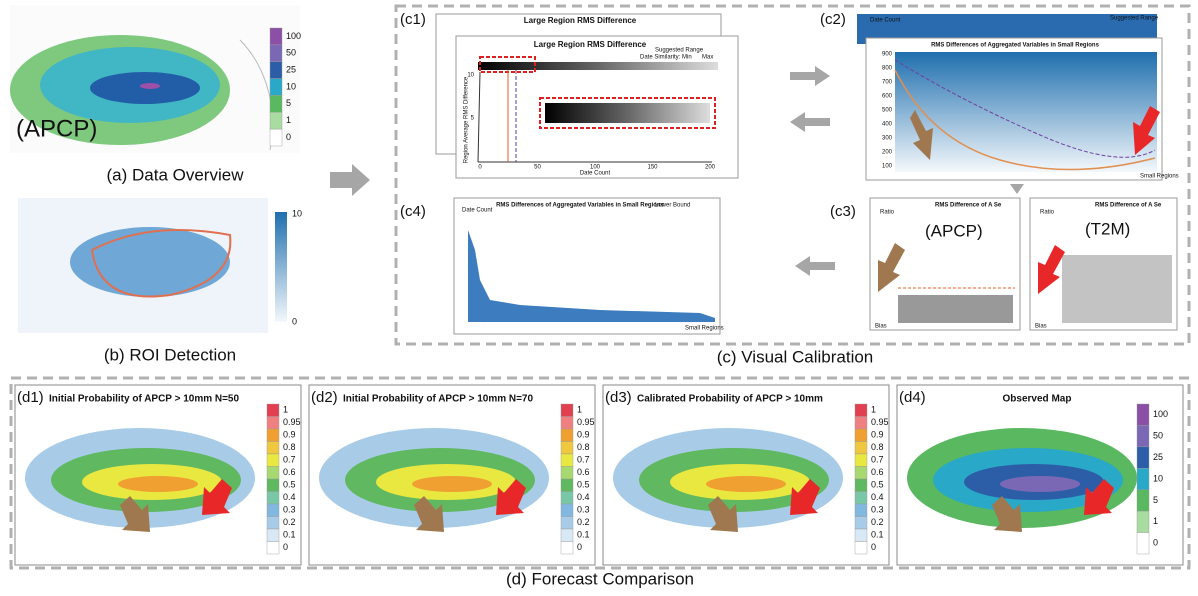 The height and width of the screenshot is (596, 1198). I want to click on colorbar-label: 0.9, so click(877, 435).